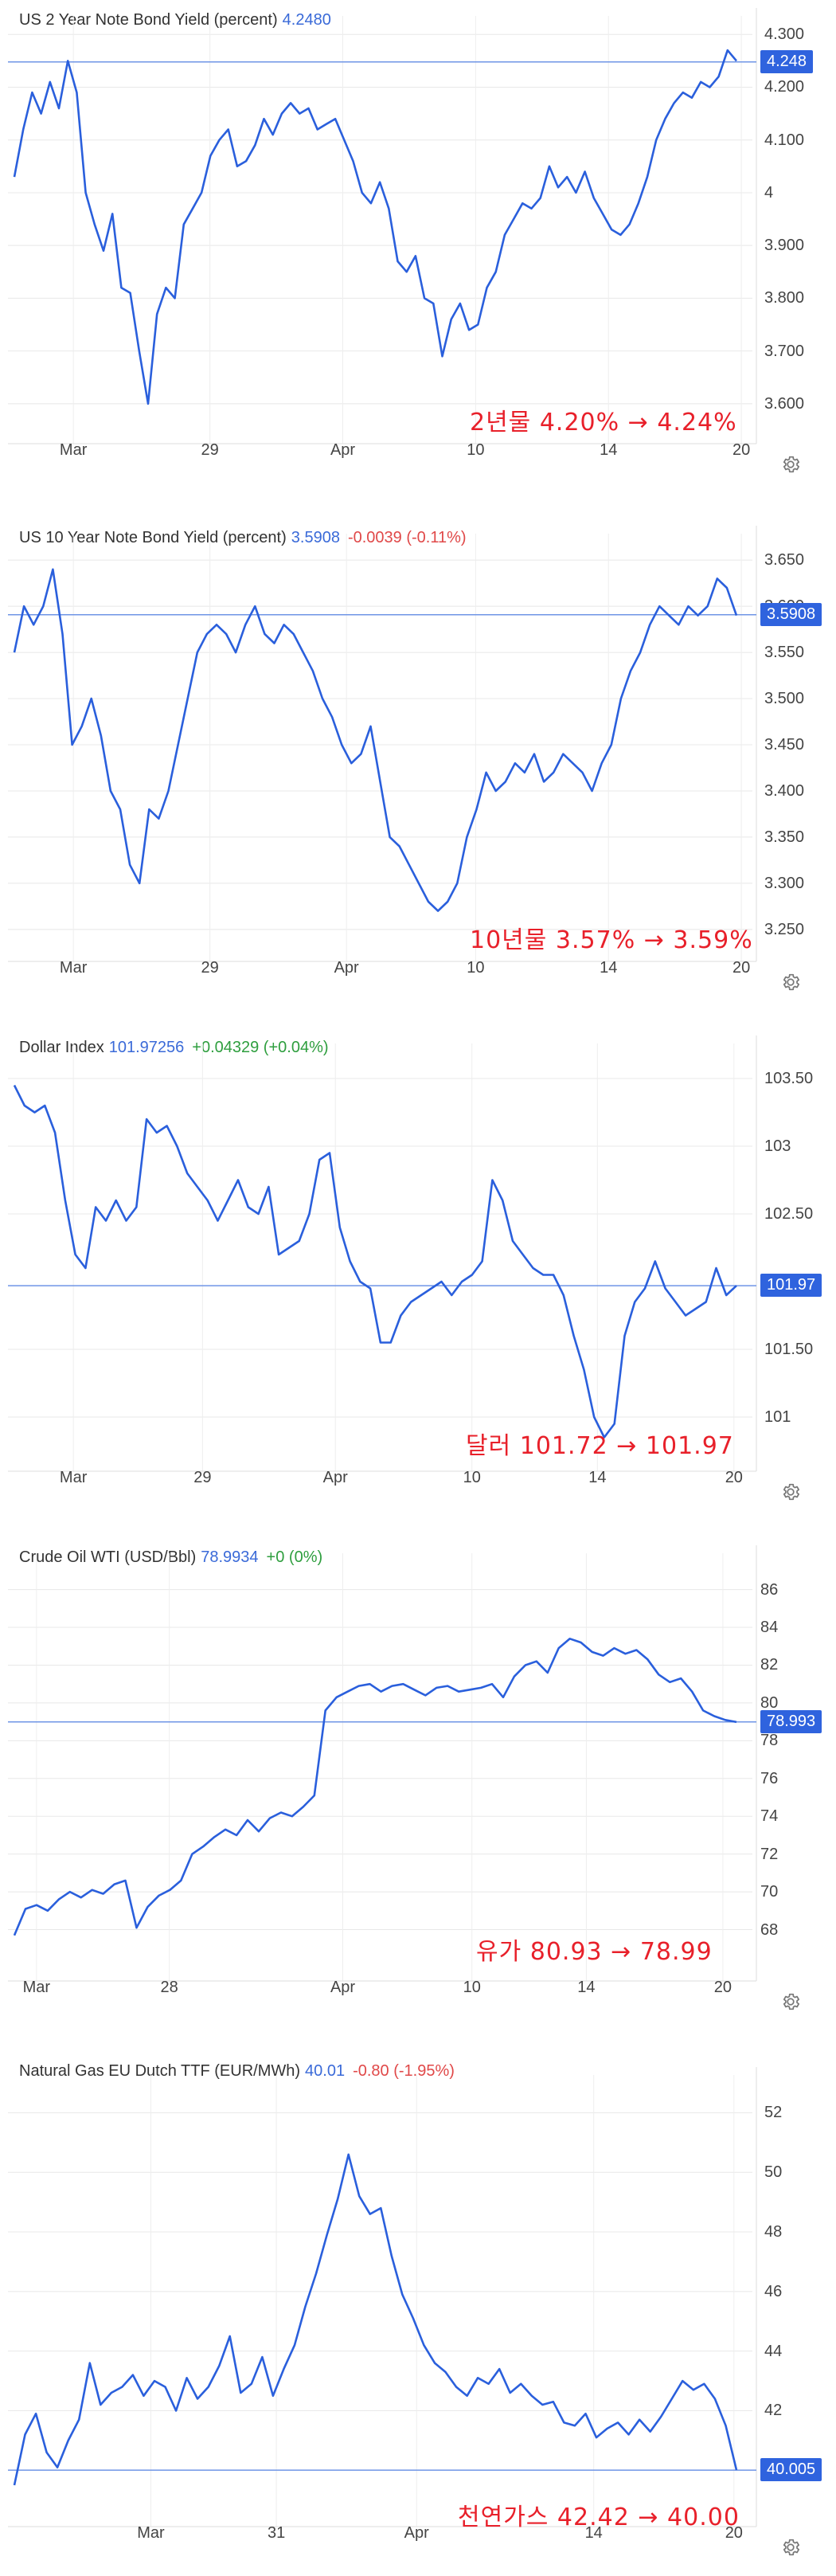 Image resolution: width=836 pixels, height=2576 pixels. I want to click on change-value: -0.0039 (-0.11%), so click(407, 537).